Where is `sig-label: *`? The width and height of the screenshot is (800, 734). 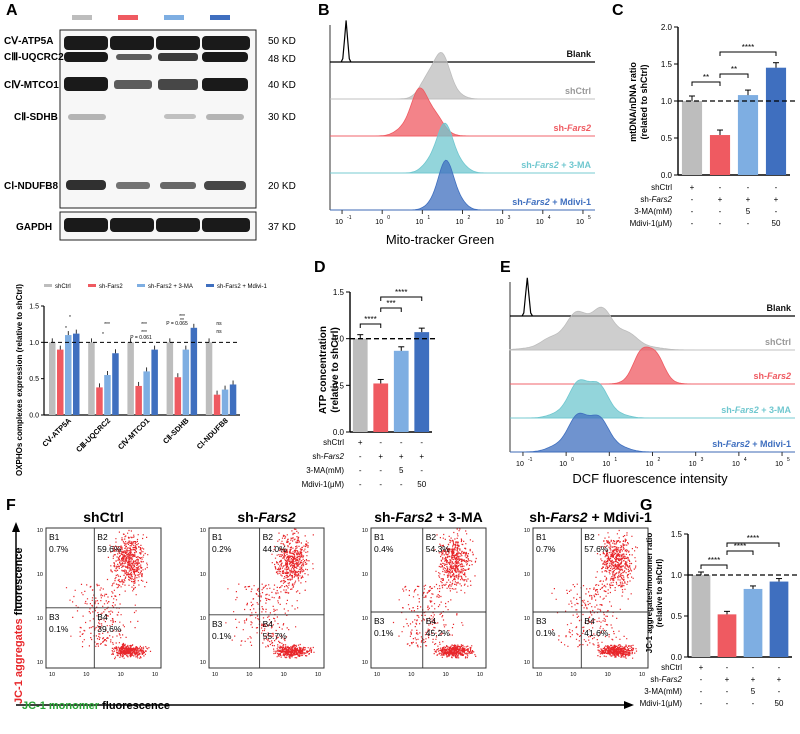
sig-label: * is located at coordinates (66, 329).